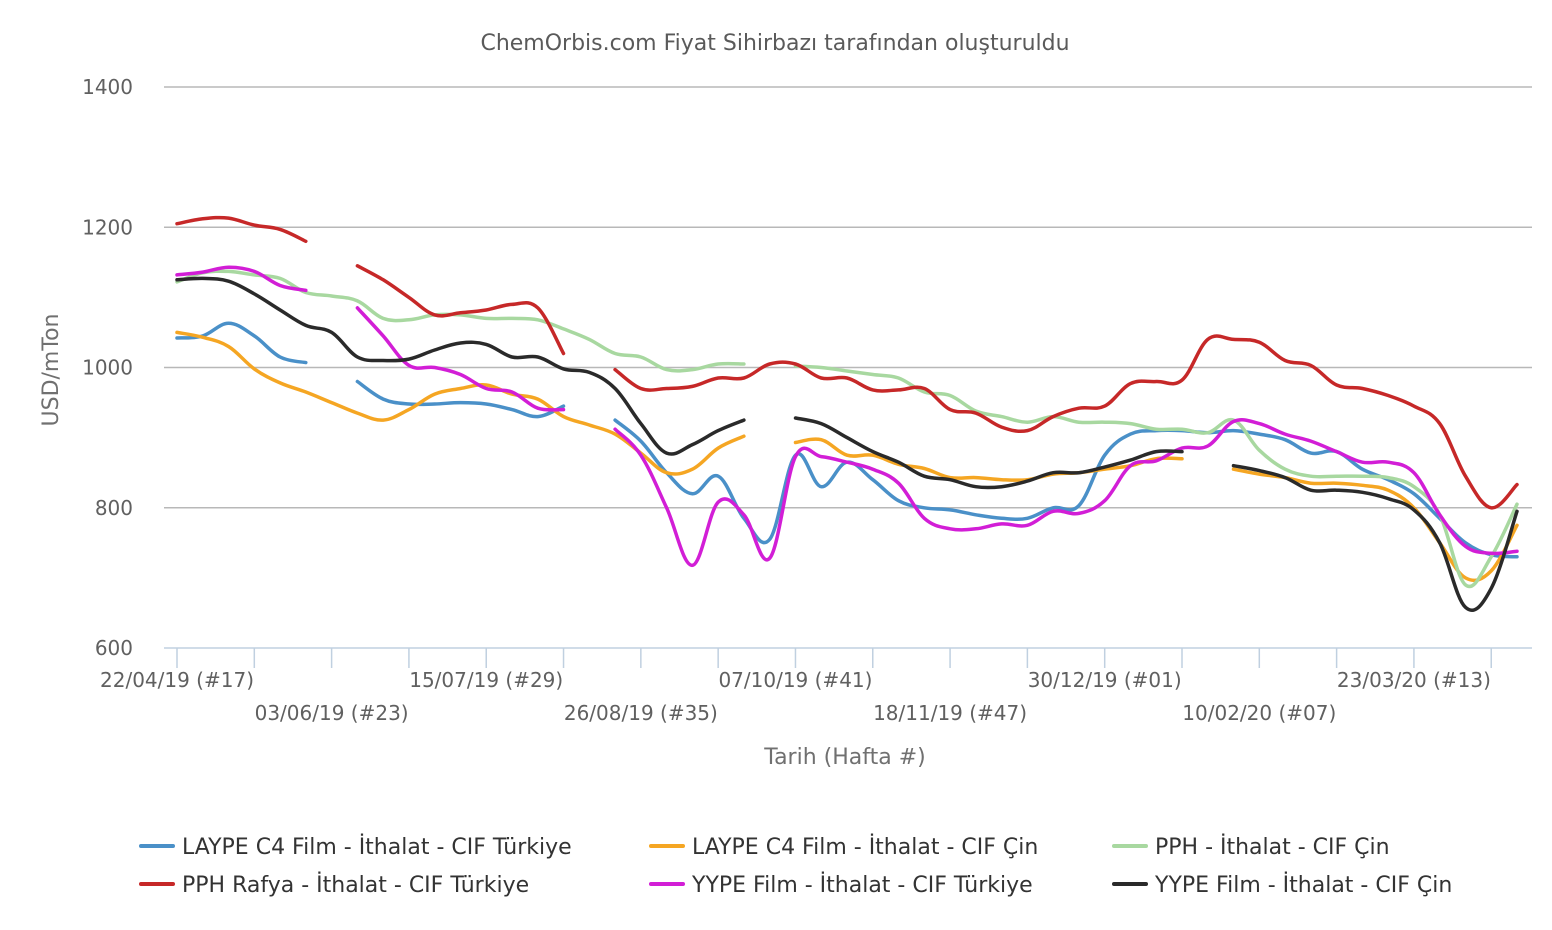 The image size is (1552, 930). I want to click on y-tick-label: 1200, so click(107, 227).